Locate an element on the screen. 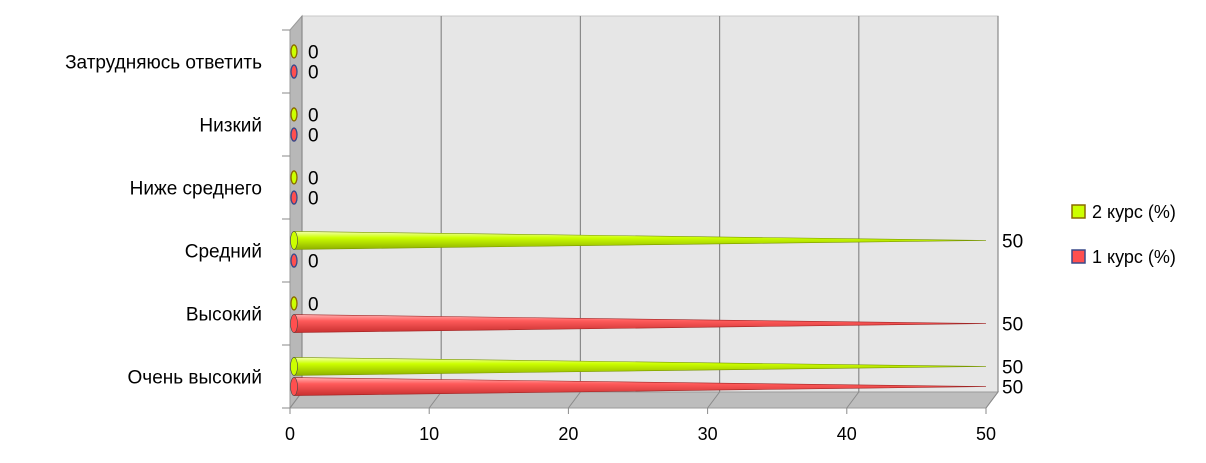 The image size is (1206, 463). category-label-4: Ниже среднего is located at coordinates (196, 189).